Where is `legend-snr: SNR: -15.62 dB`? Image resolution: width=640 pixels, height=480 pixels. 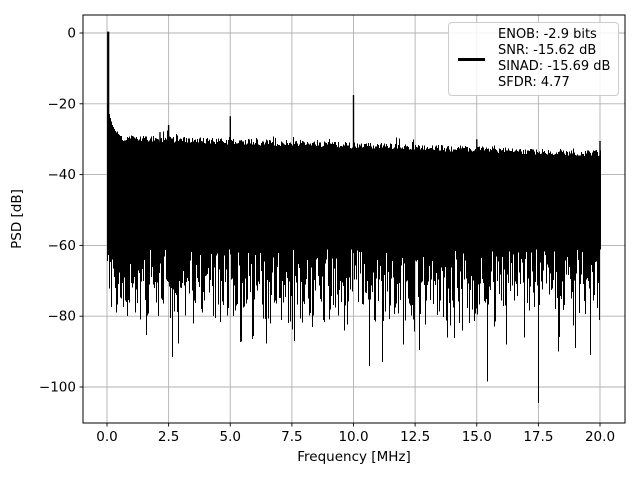
legend-snr: SNR: -15.62 dB is located at coordinates (547, 50).